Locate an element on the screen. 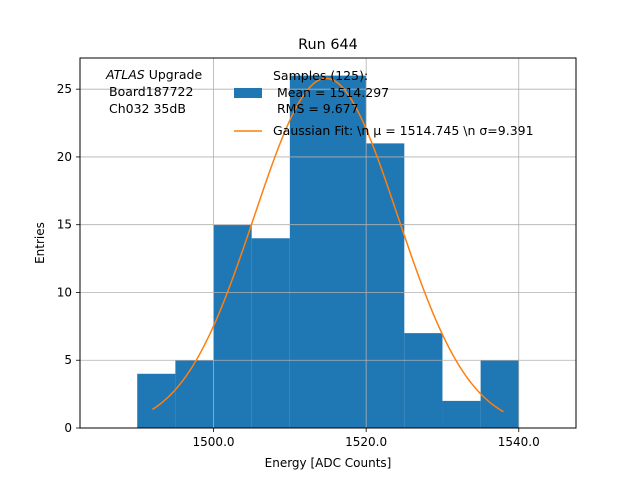 The width and height of the screenshot is (640, 480). y-tick-label: 10 is located at coordinates (64, 292).